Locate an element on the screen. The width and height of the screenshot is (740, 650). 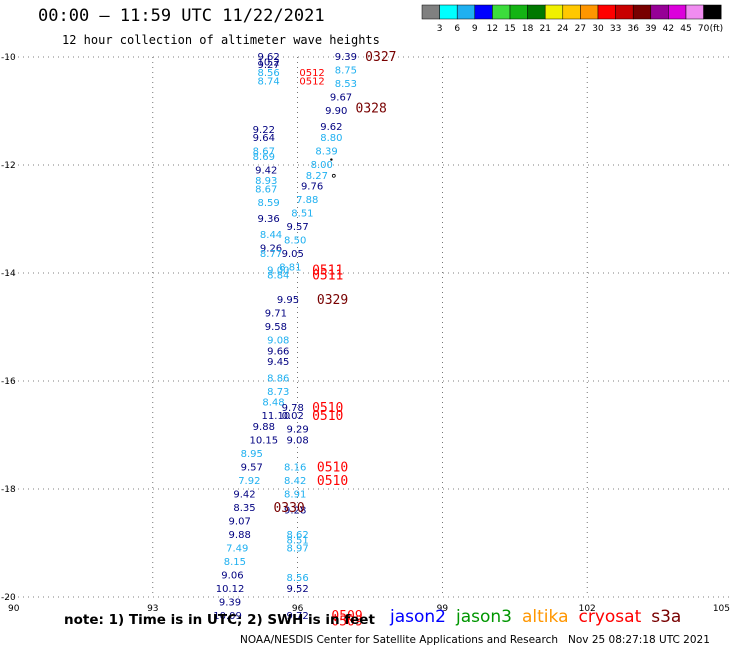
x-tick-label: 90 is located at coordinates (14, 609).